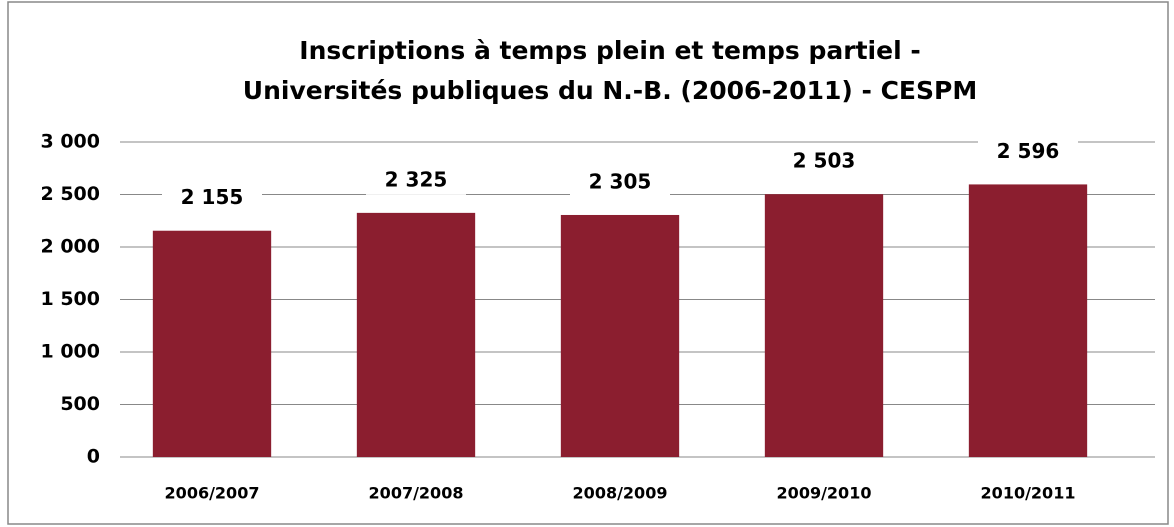 Image resolution: width=1174 pixels, height=527 pixels. Describe the element at coordinates (80, 404) in the screenshot. I see `y-tick-label: 500` at that location.